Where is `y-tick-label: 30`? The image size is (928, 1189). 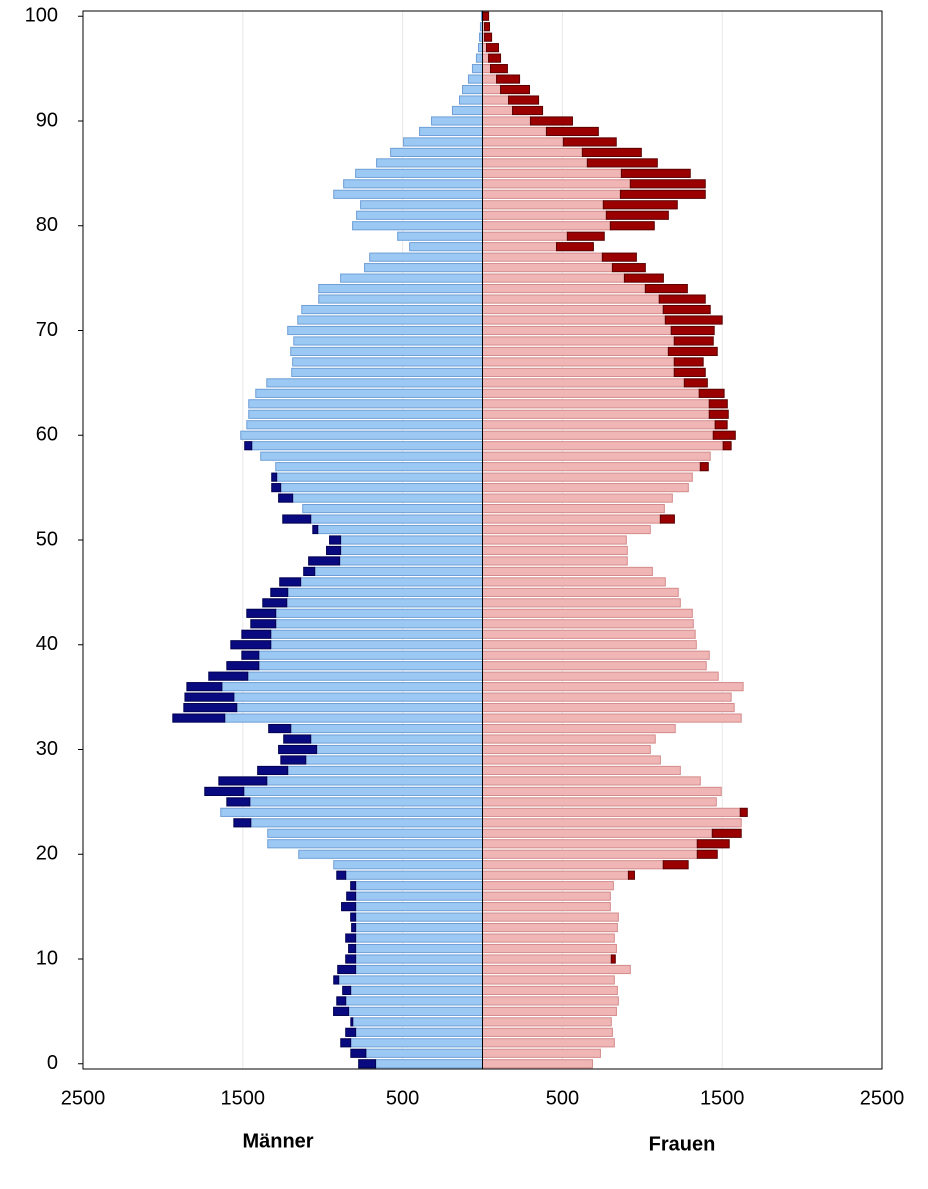 y-tick-label: 30 is located at coordinates (47, 749).